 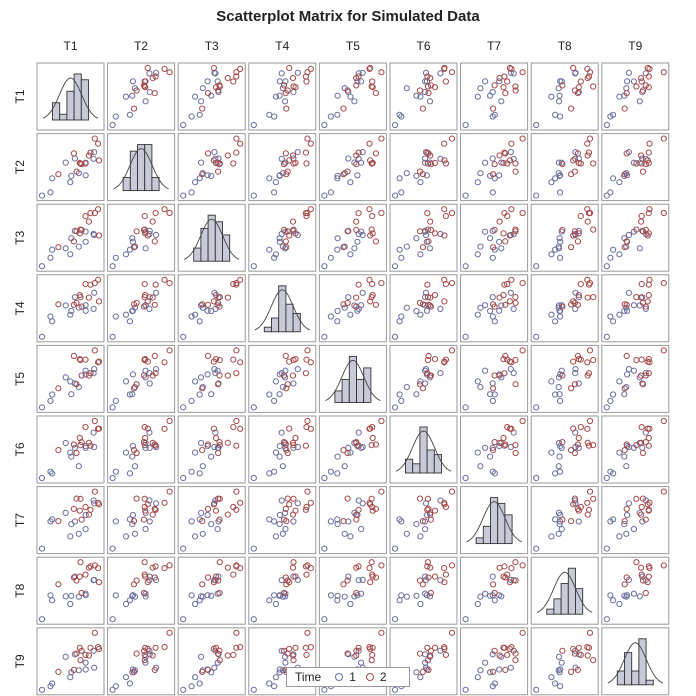 I want to click on panel-t5-t7, so click(x=494, y=378).